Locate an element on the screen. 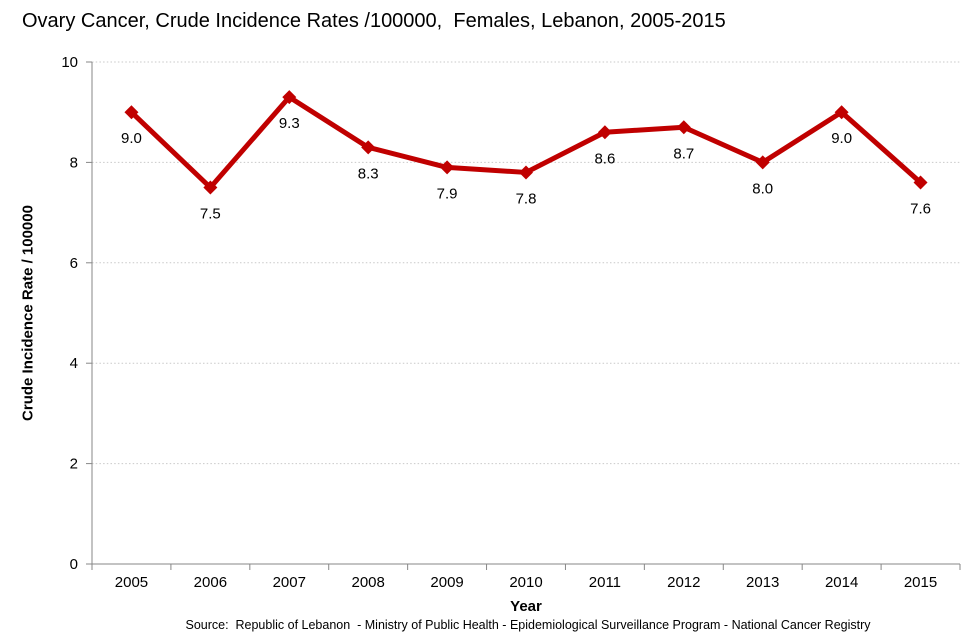 This screenshot has height=637, width=976. data-label: 9.3 is located at coordinates (289, 123).